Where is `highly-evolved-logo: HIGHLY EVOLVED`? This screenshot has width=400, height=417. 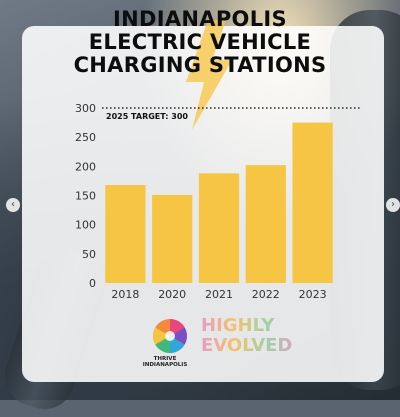 highly-evolved-logo: HIGHLY EVOLVED is located at coordinates (251, 336).